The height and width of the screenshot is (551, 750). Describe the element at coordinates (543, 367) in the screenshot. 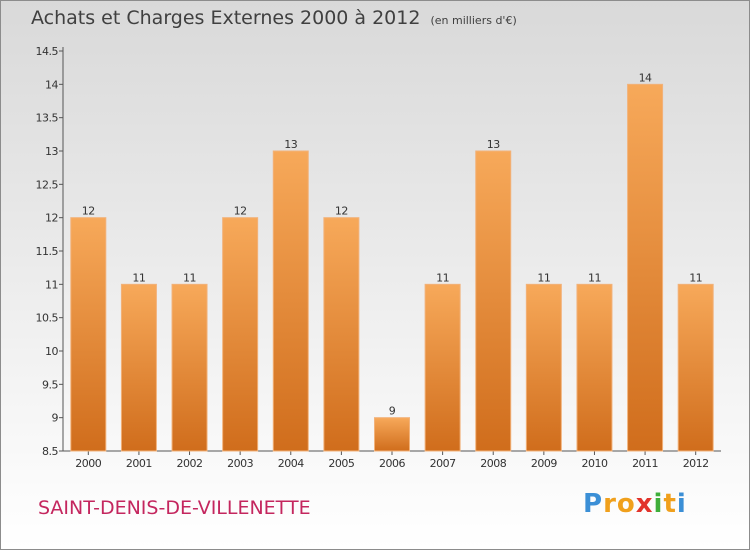

I see `bar-2009` at that location.